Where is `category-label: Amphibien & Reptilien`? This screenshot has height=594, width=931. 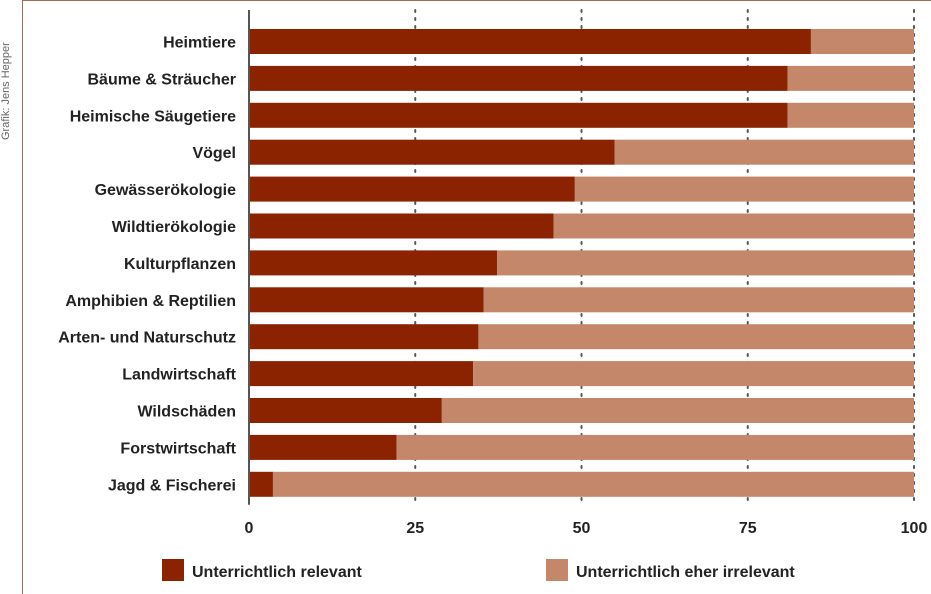 category-label: Amphibien & Reptilien is located at coordinates (150, 301).